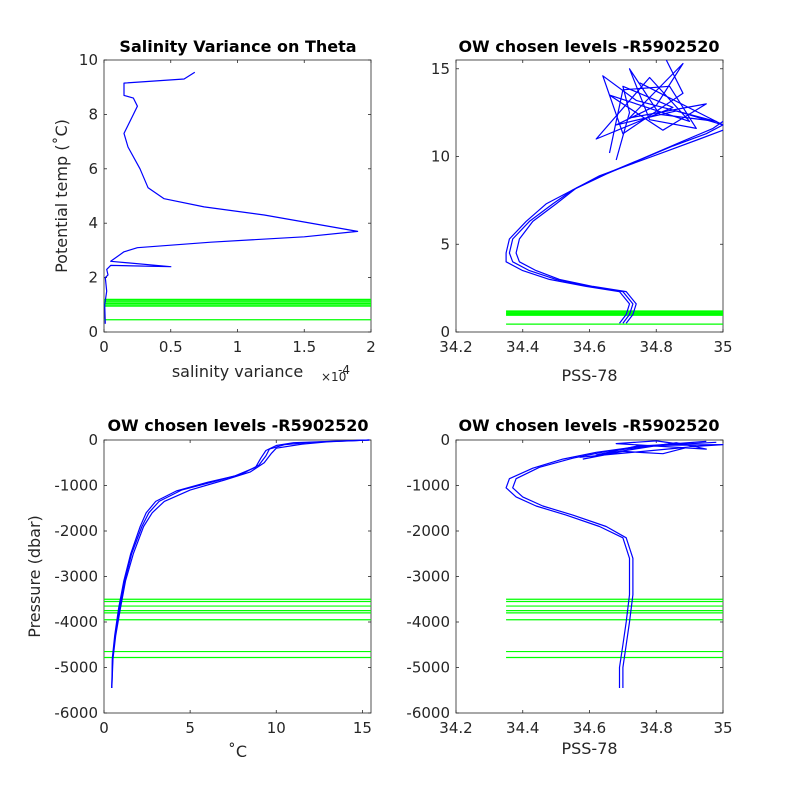  What do you see at coordinates (344, 370) in the screenshot?
I see `chart-1-x-multiplier-exponent: -4` at bounding box center [344, 370].